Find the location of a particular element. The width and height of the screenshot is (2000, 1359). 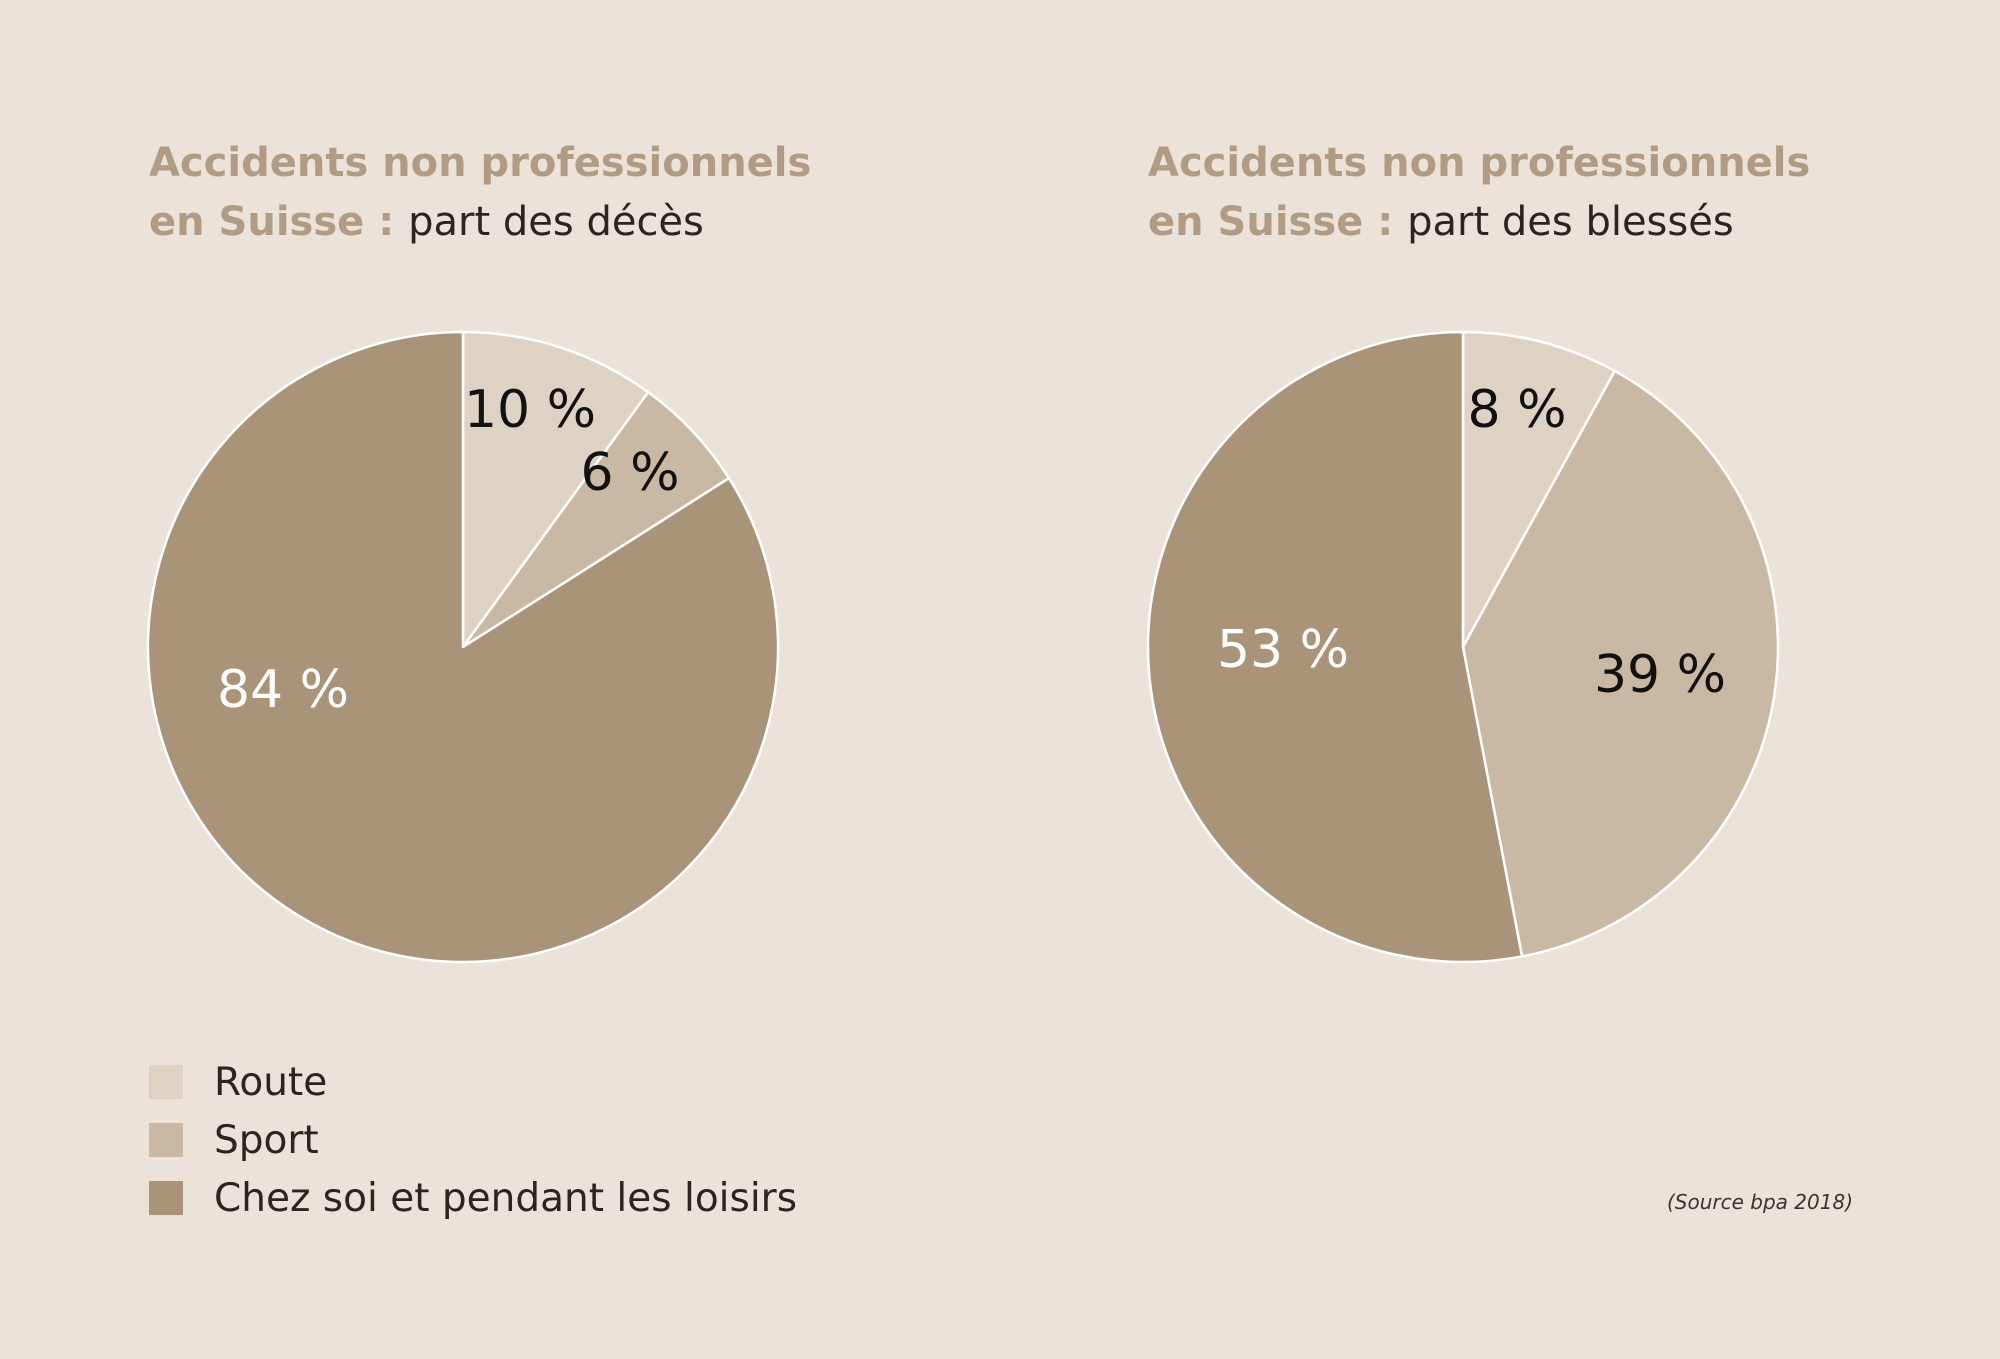

legend-label: Route is located at coordinates (271, 1082).